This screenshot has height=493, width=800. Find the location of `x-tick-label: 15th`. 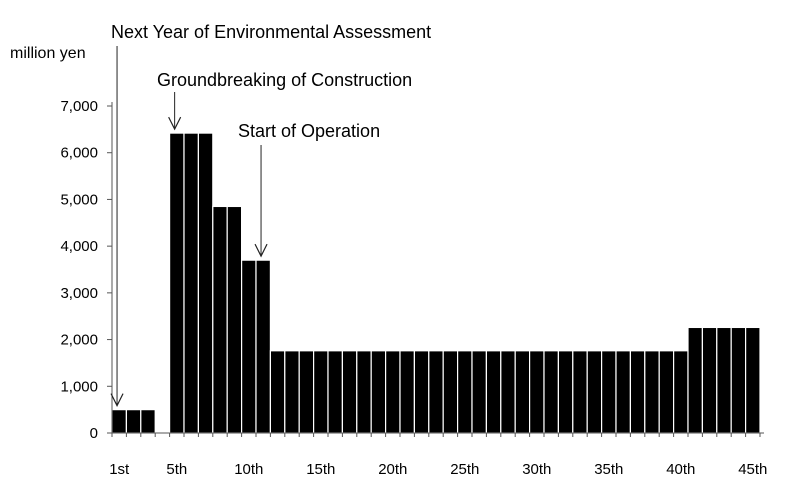

x-tick-label: 15th is located at coordinates (320, 469).